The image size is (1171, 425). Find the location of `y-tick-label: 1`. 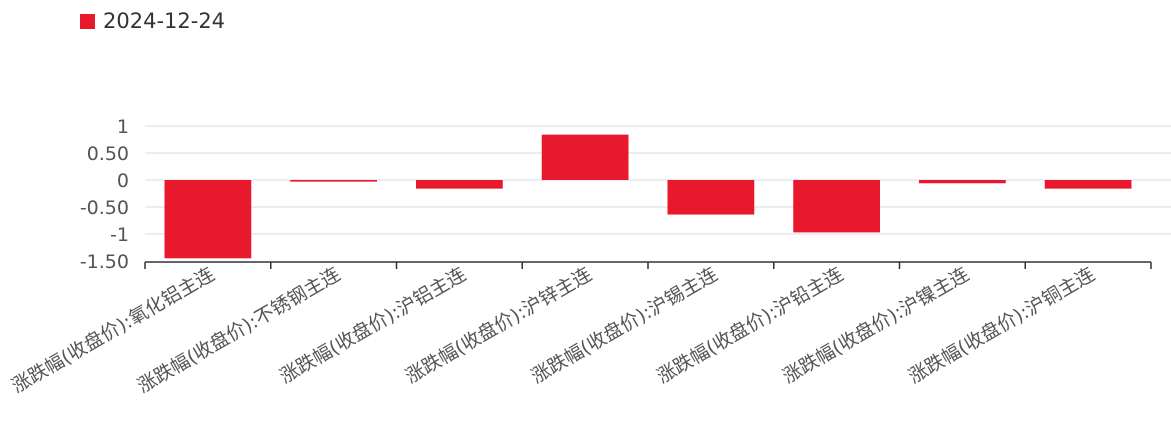

y-tick-label: 1 is located at coordinates (123, 127).